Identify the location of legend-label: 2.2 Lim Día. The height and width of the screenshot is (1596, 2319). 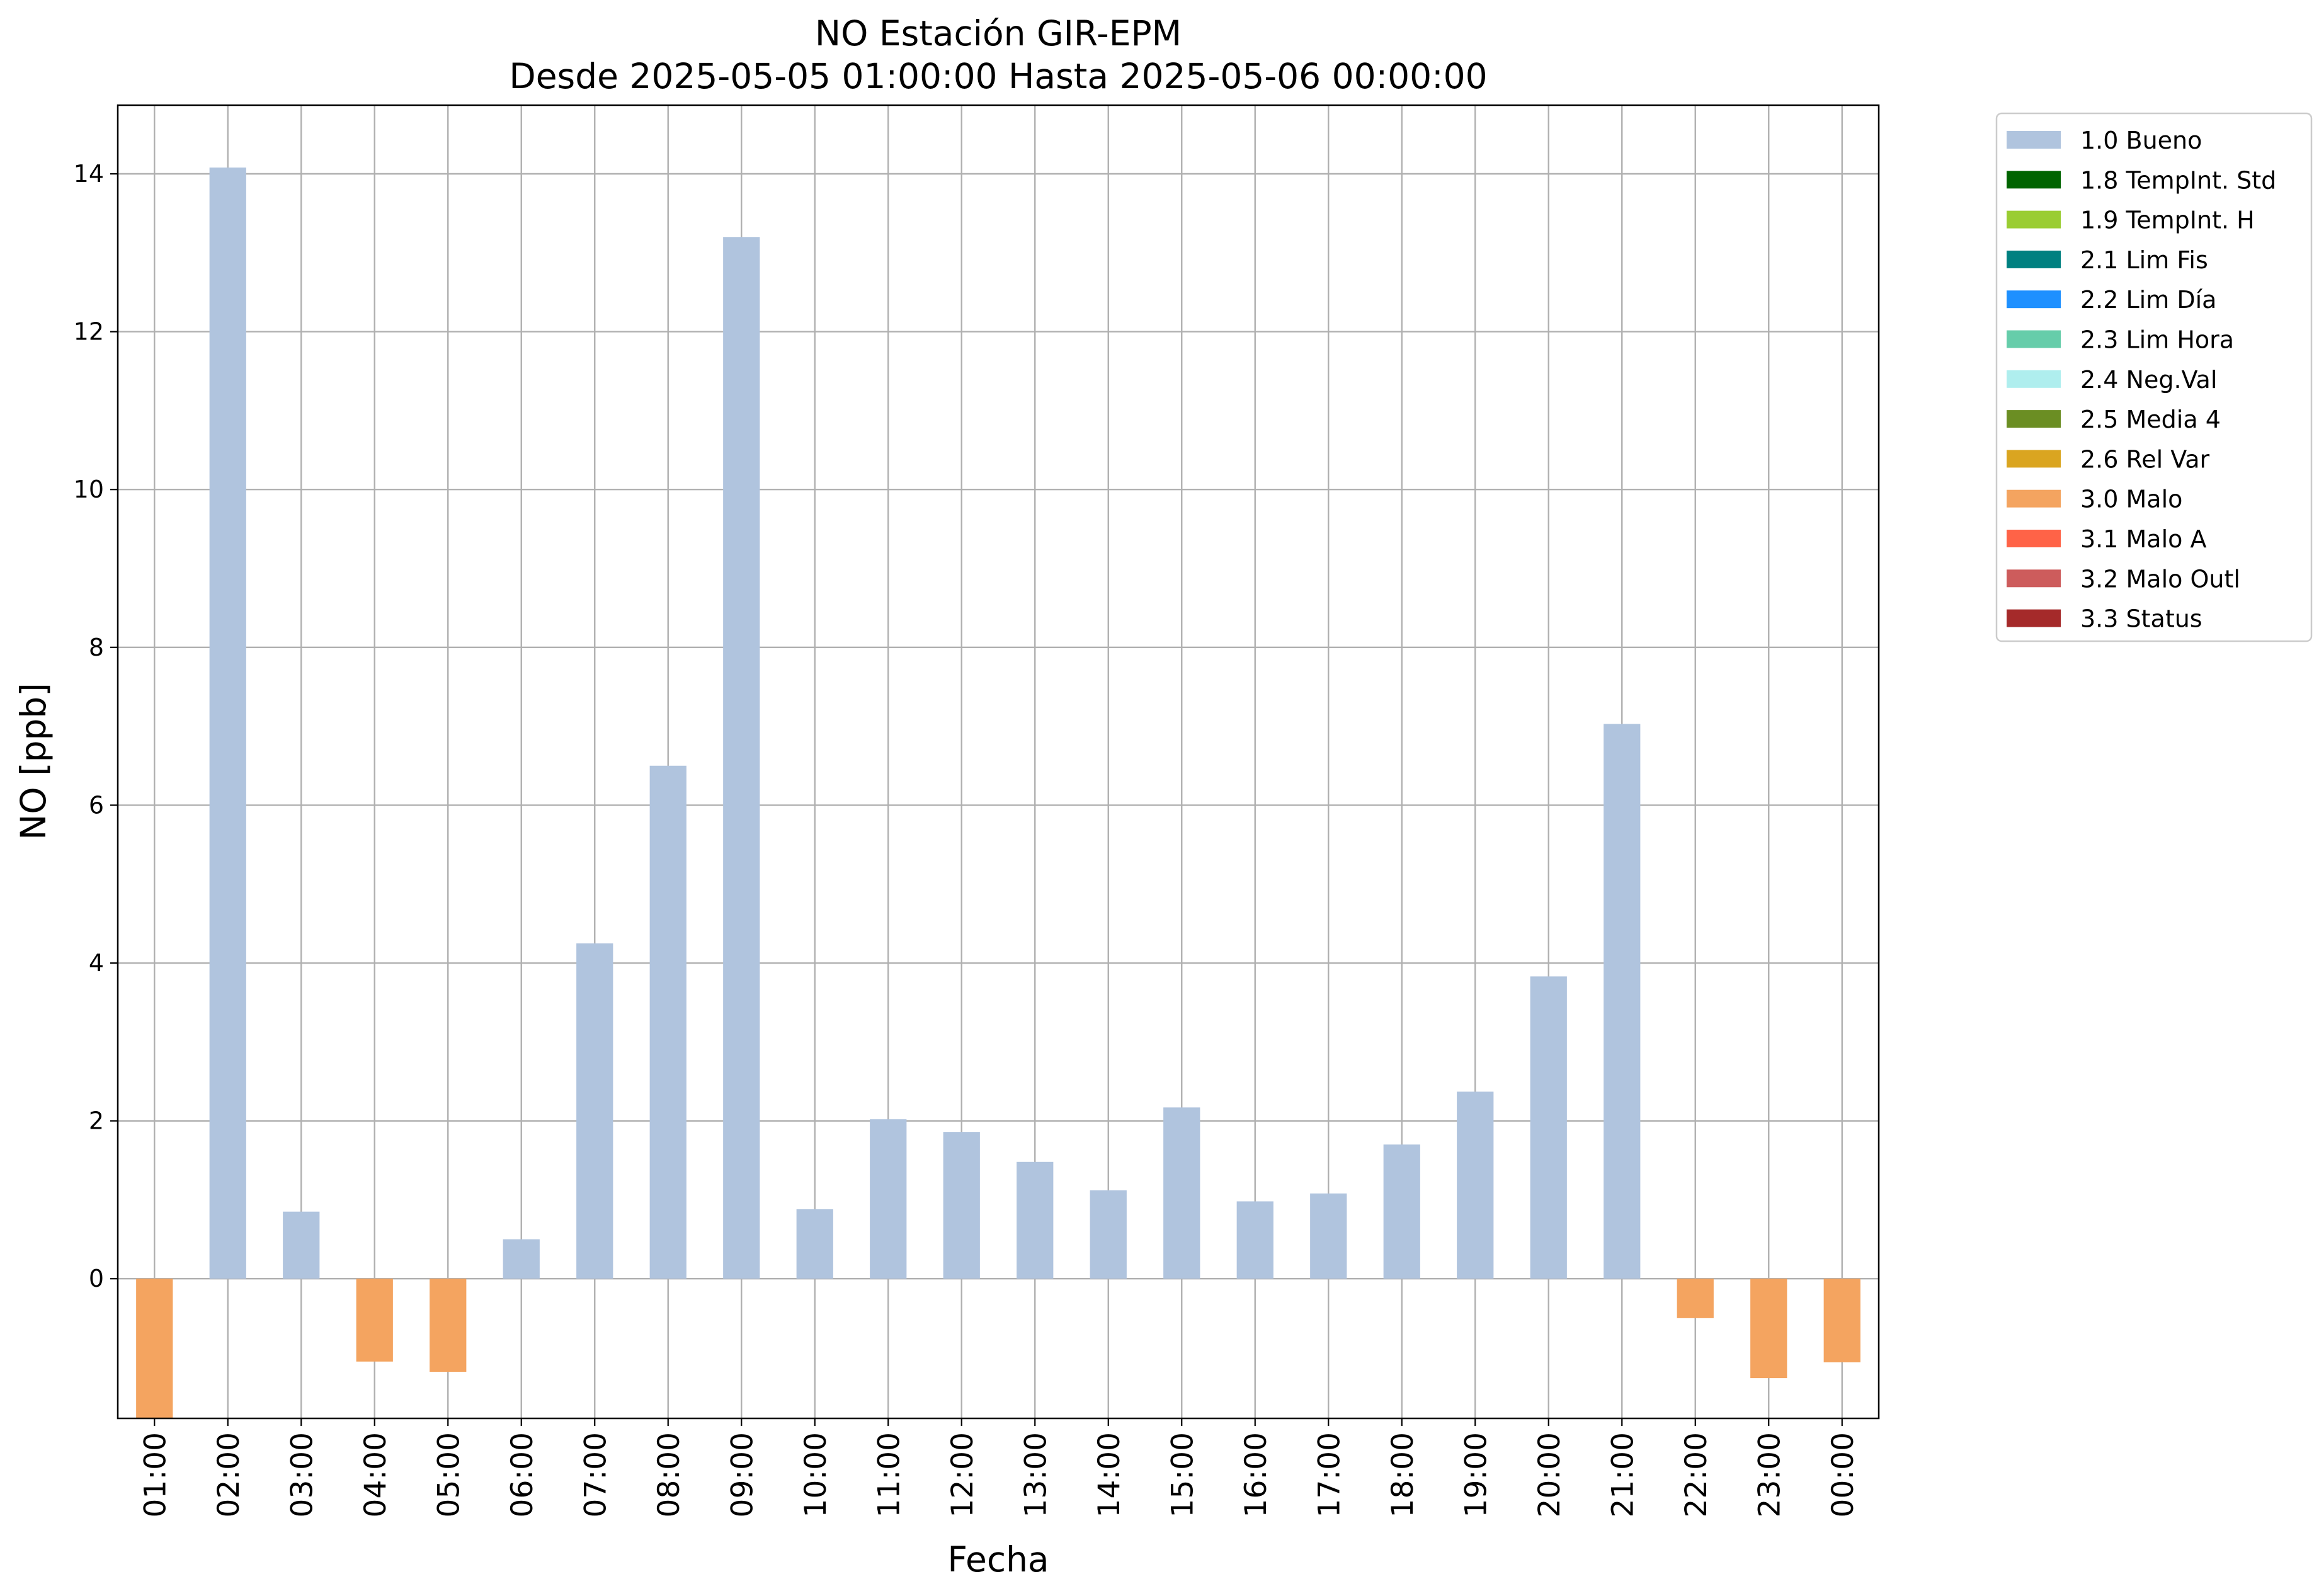
(2148, 300).